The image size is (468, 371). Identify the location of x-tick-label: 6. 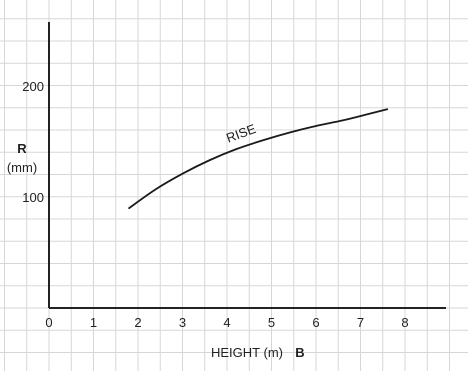
(315, 322).